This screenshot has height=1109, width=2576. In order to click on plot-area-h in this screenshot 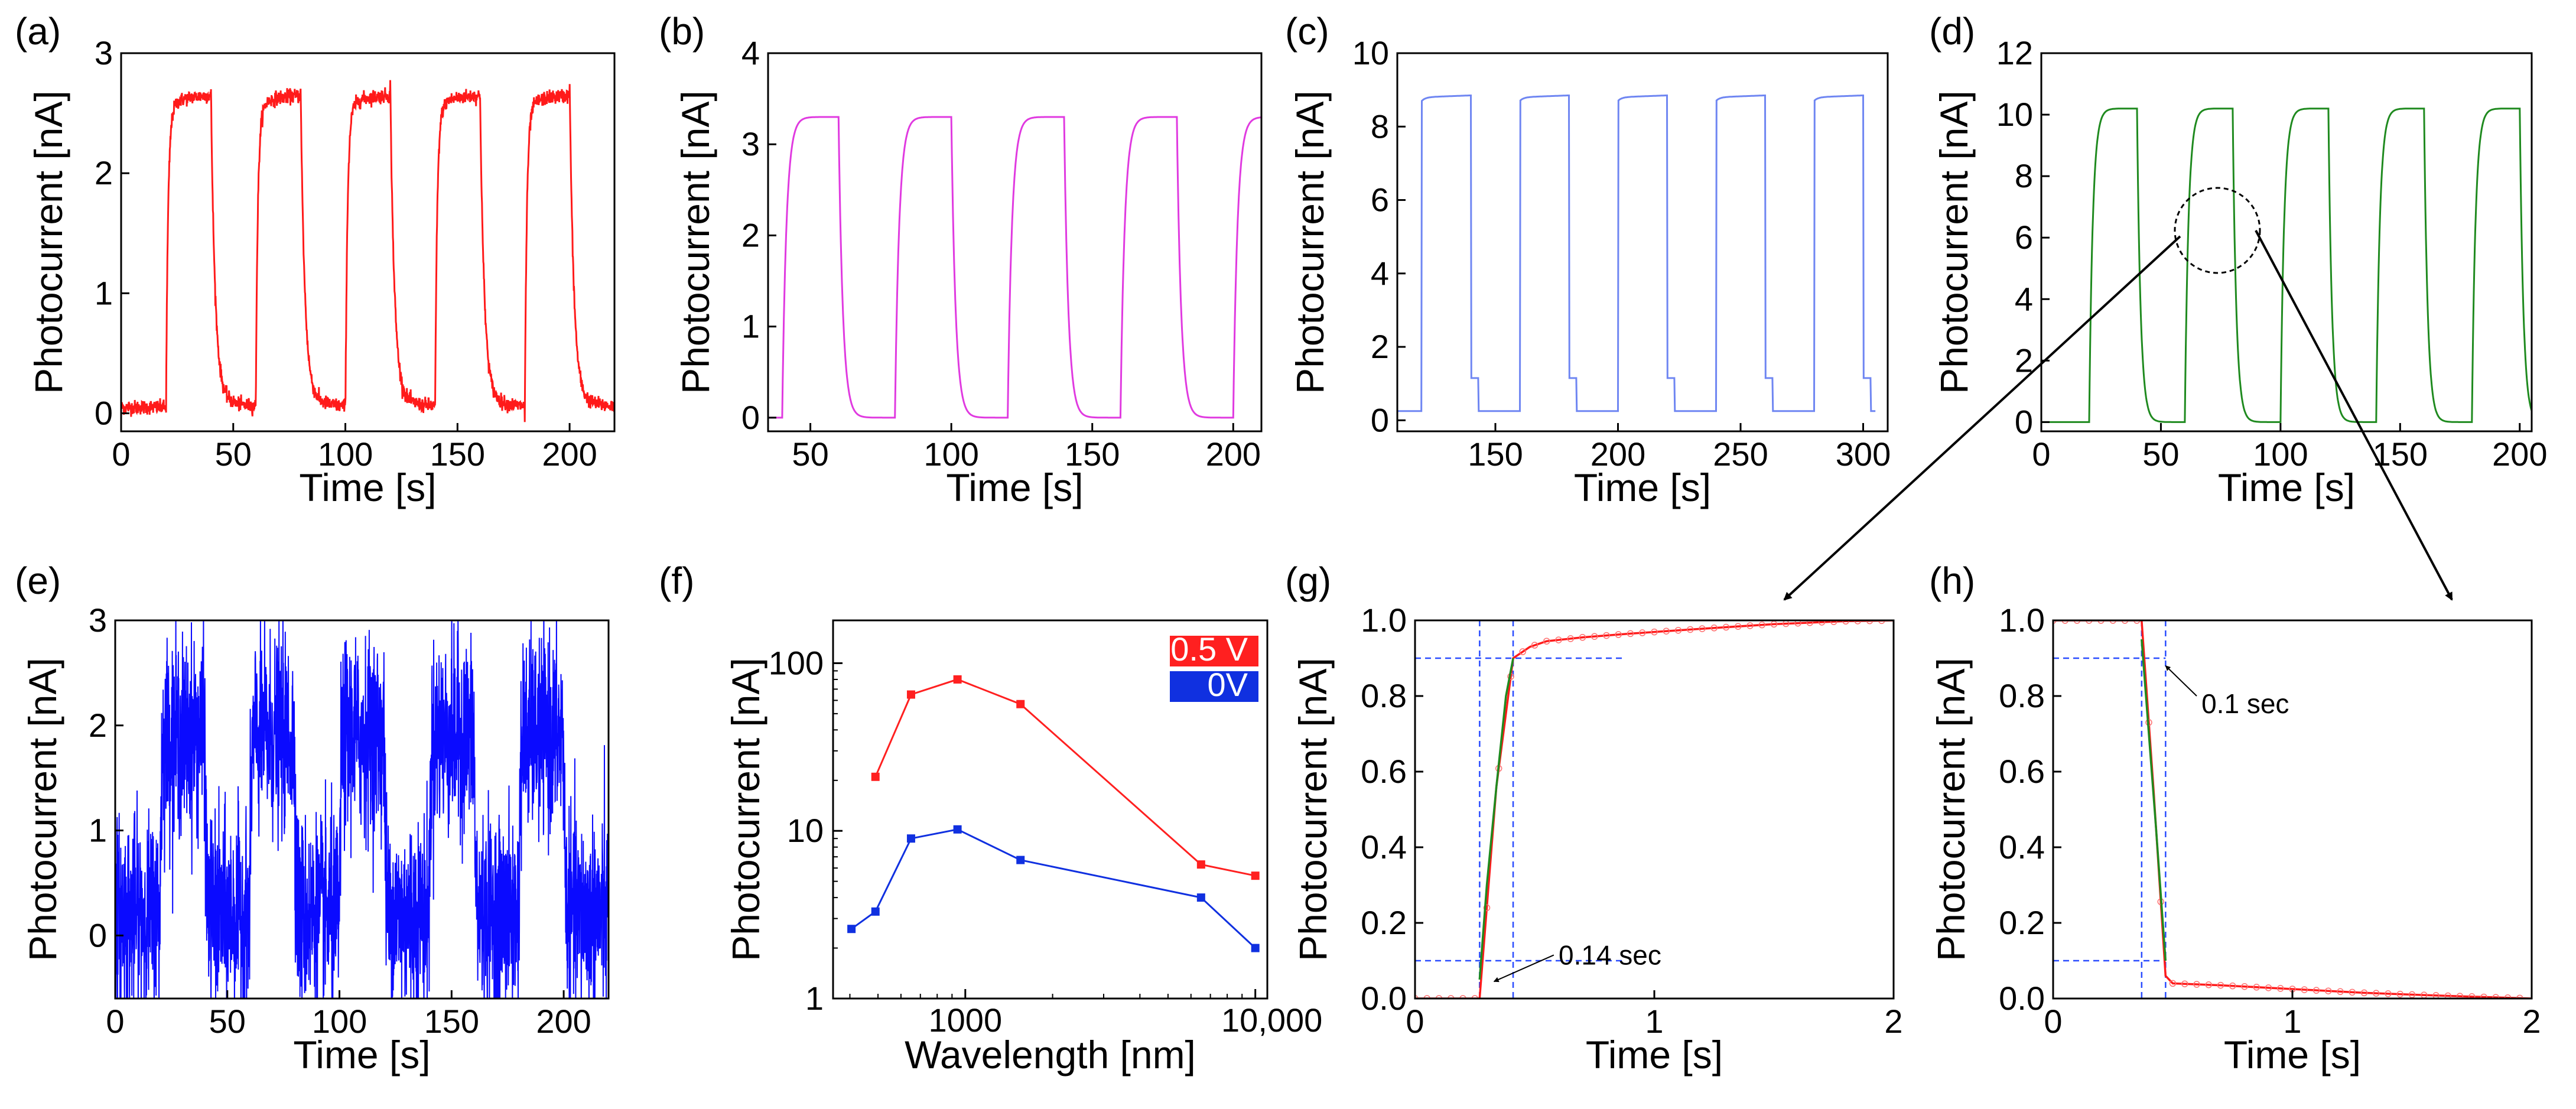, I will do `click(2292, 809)`.